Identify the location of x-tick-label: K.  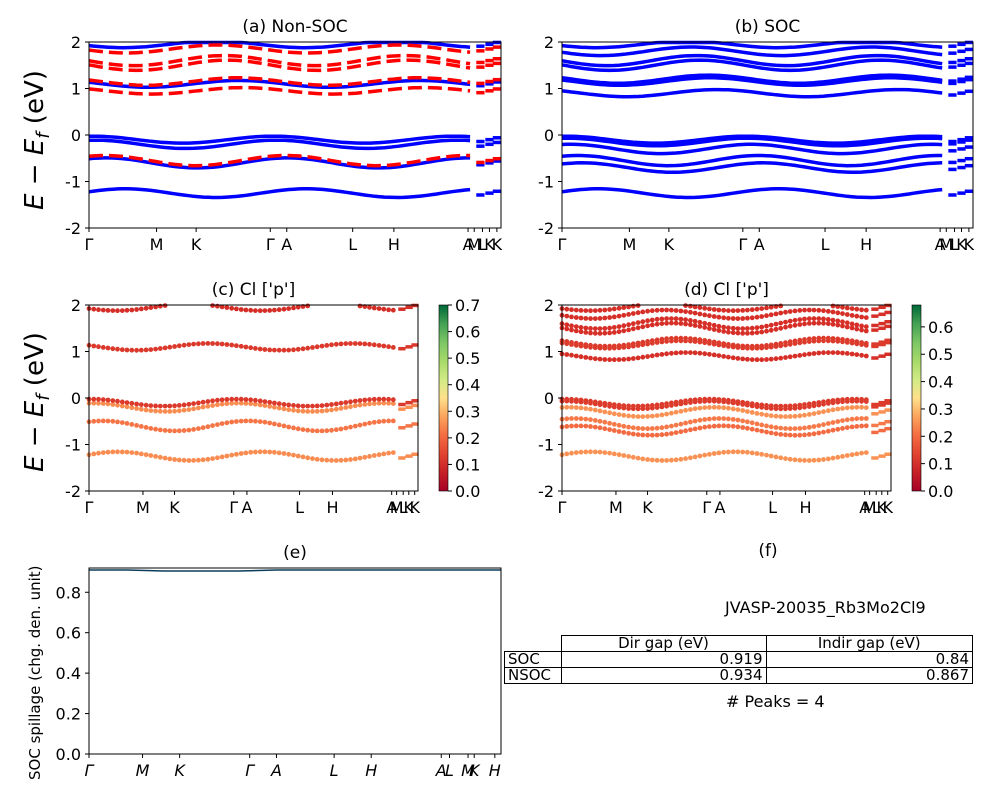
(969, 244).